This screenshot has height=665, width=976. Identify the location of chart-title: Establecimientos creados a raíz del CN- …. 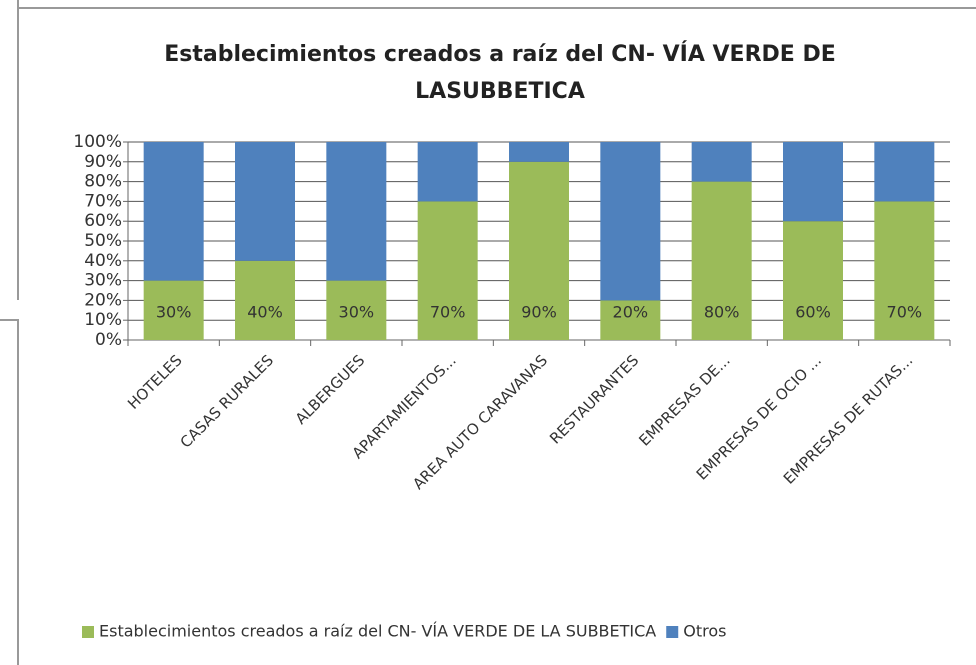
(500, 54).